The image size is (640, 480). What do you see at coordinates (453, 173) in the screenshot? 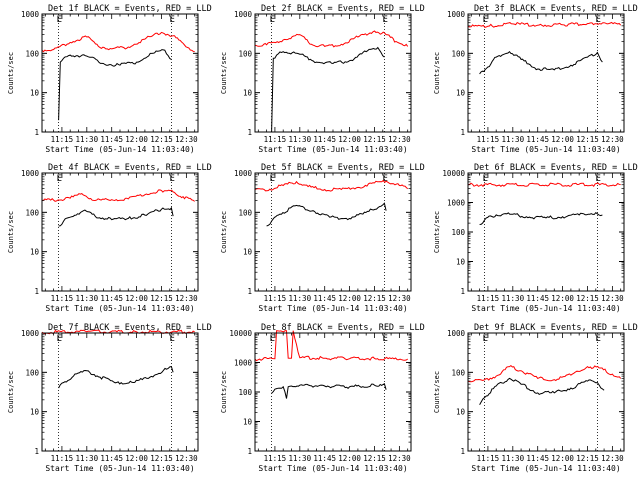
I see `y-tick-label: 10000` at bounding box center [453, 173].